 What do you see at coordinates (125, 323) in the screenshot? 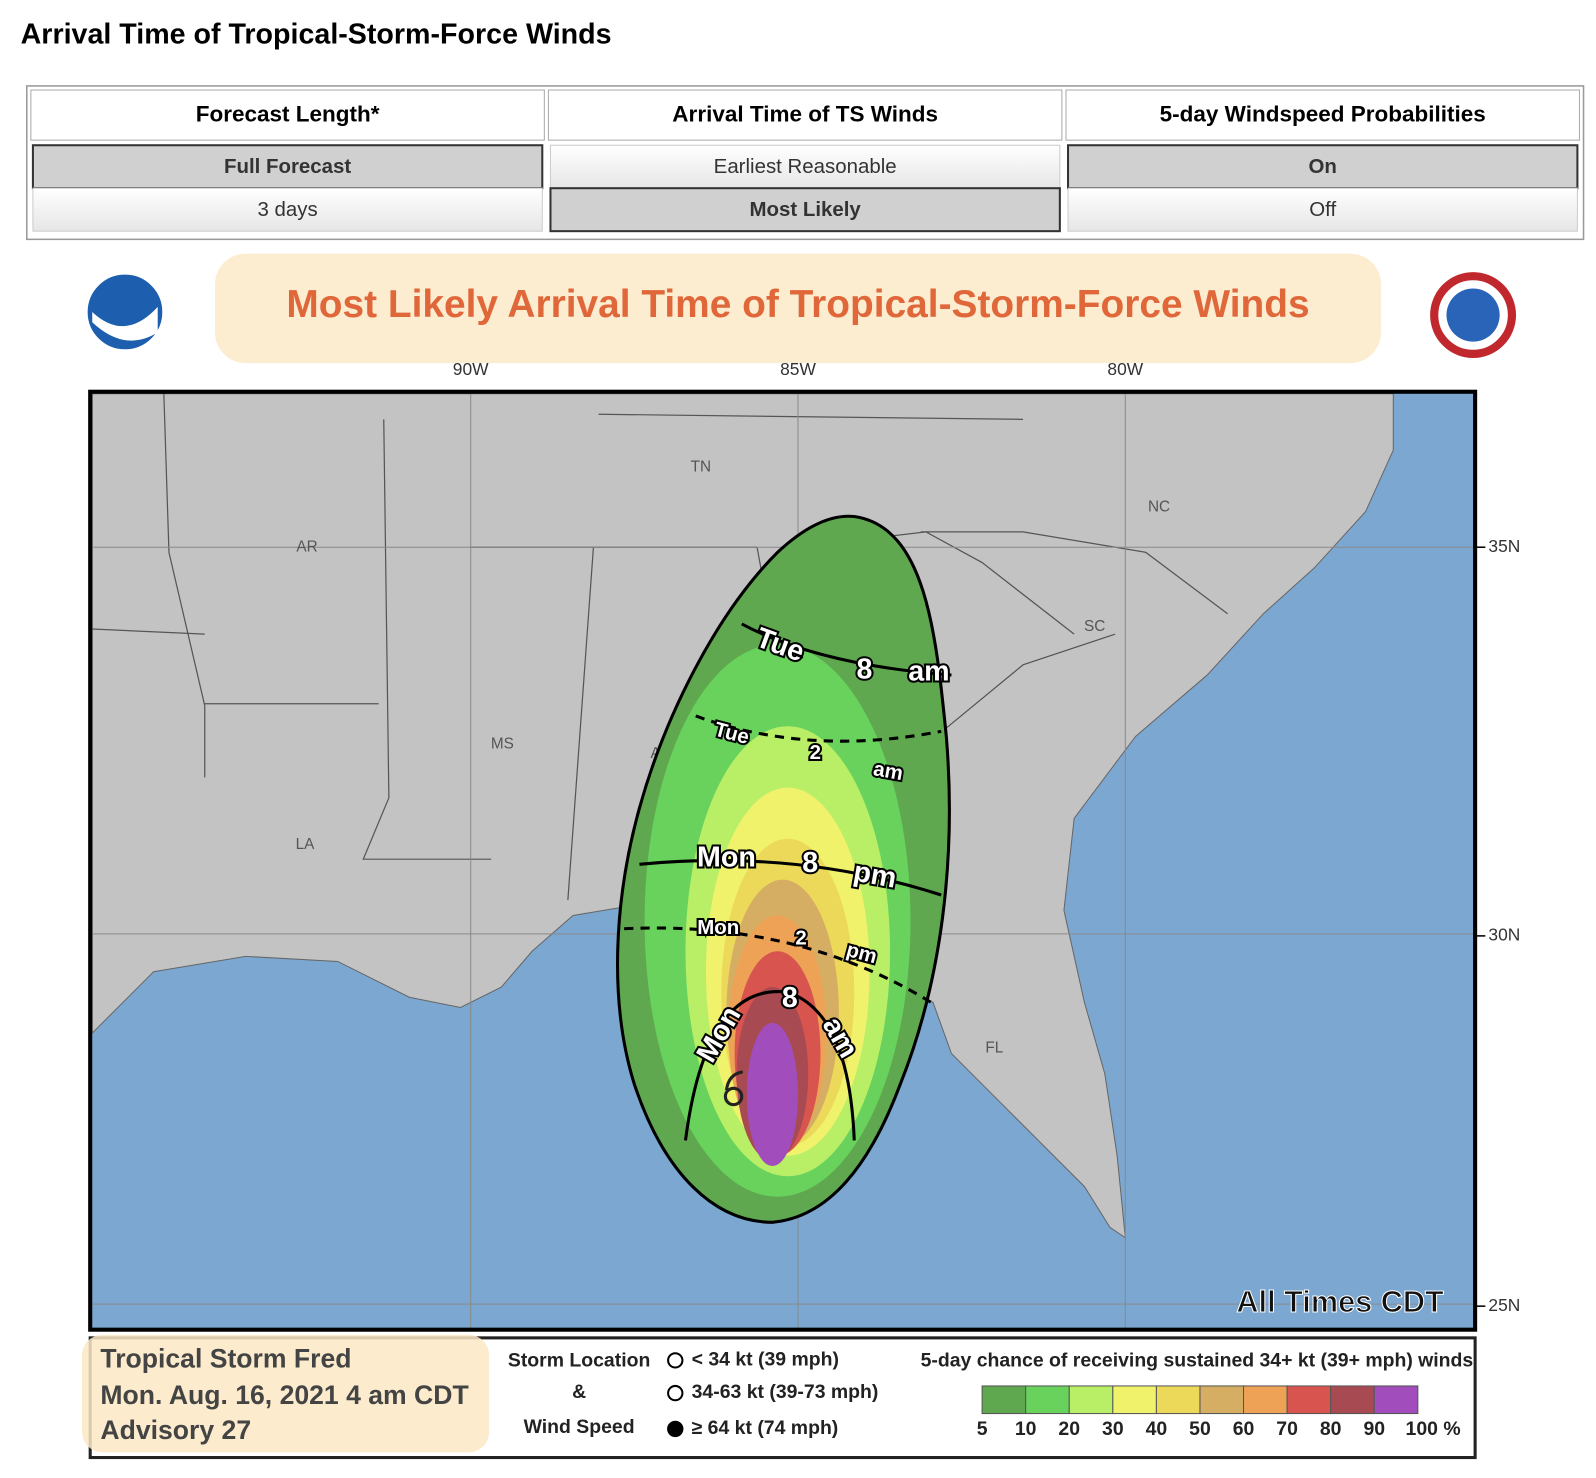
I see `noaa-logo-wave` at bounding box center [125, 323].